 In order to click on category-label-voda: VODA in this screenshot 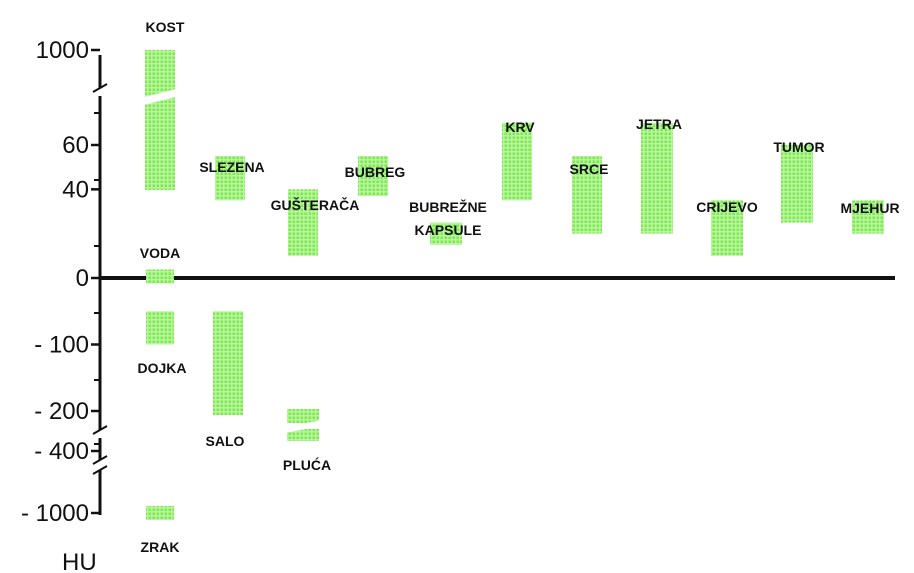, I will do `click(160, 253)`.